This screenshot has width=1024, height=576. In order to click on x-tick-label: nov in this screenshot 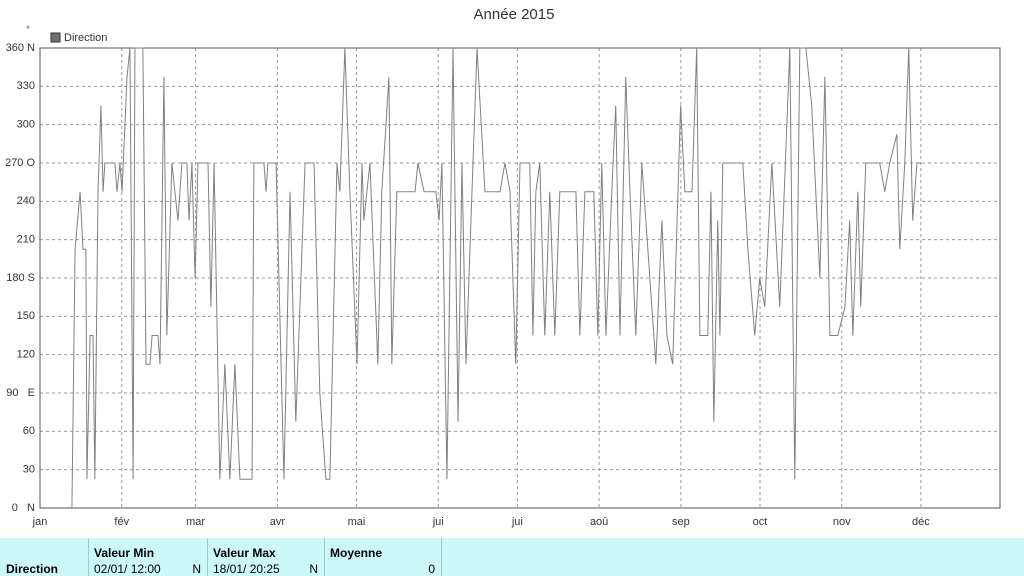, I will do `click(842, 522)`.